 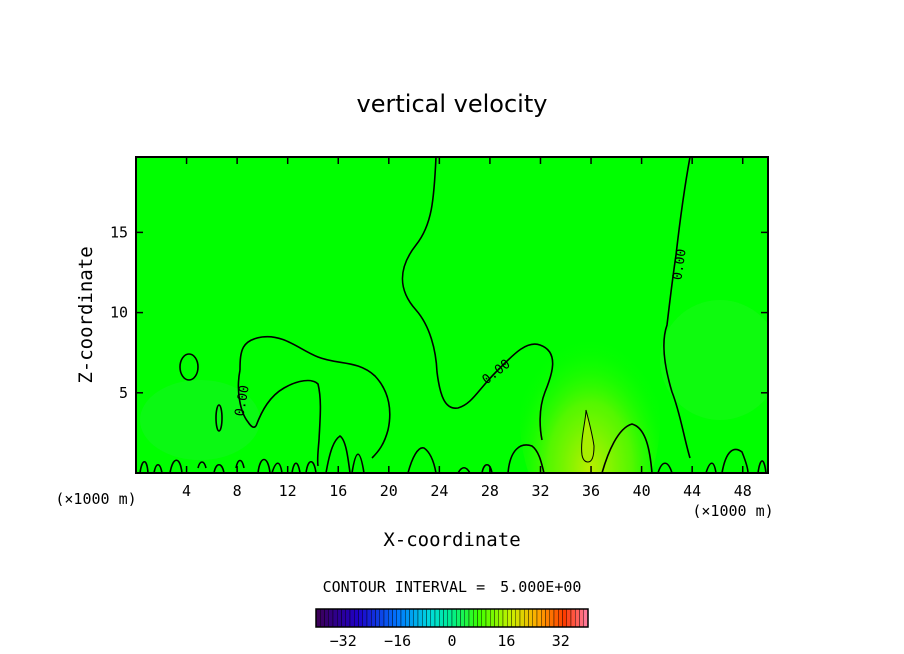 What do you see at coordinates (642, 491) in the screenshot?
I see `x-tick-label: 40` at bounding box center [642, 491].